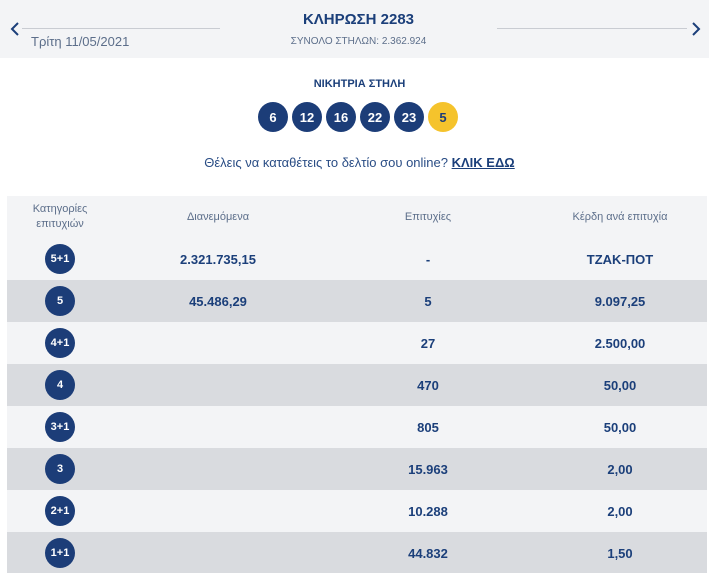 This screenshot has height=573, width=709. What do you see at coordinates (620, 553) in the screenshot?
I see `prize-value: 1,50` at bounding box center [620, 553].